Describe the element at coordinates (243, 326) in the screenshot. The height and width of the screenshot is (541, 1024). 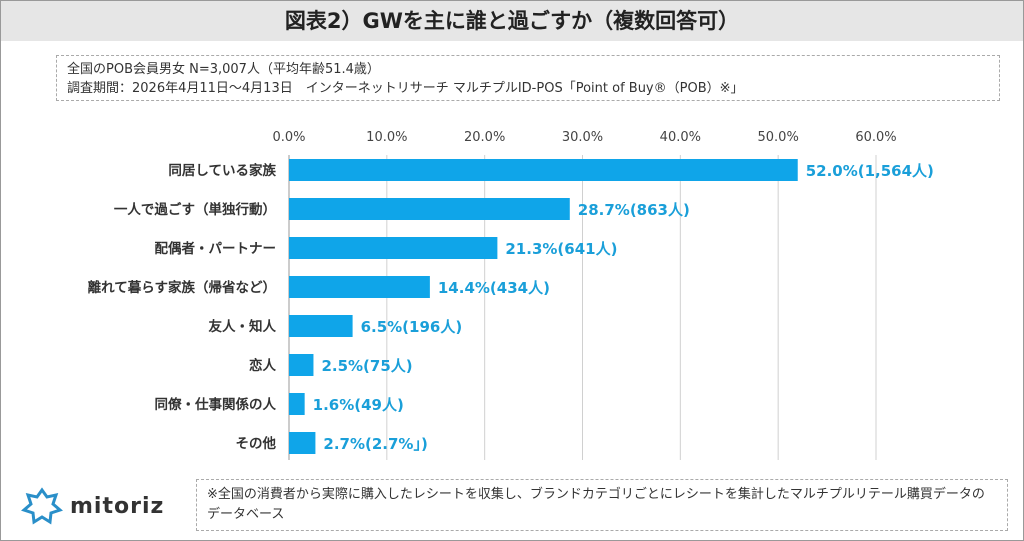
I see `category-label: 友人・知人` at that location.